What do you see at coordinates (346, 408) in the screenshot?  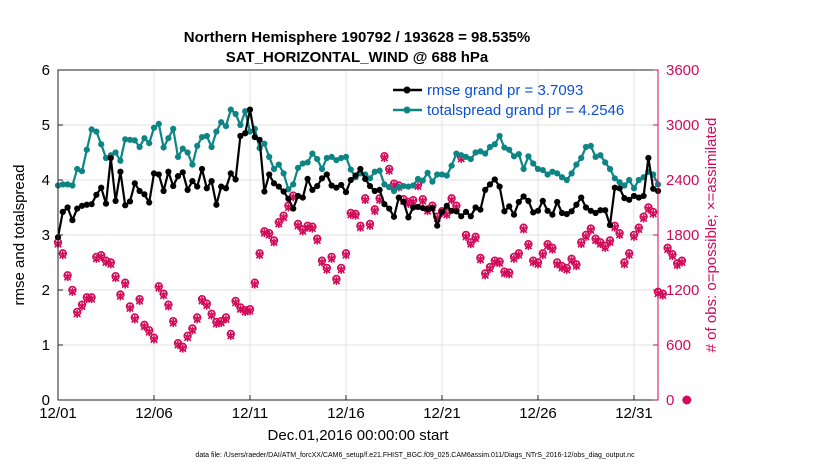 I see `x-axis: 12/01 12/06 12/11 12/16 12/21 12/26 12/31` at bounding box center [346, 408].